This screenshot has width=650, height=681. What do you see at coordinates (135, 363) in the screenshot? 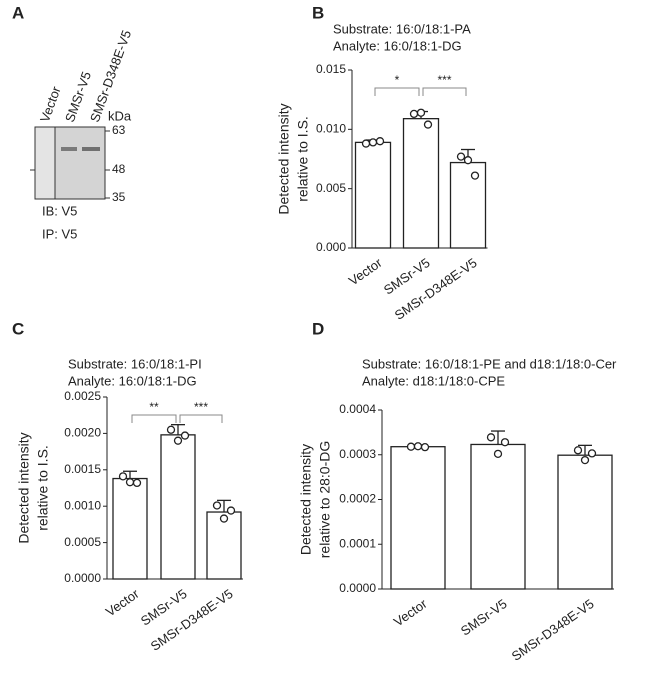
I see `subtitle: Substrate: 16:0/18:1-PI` at bounding box center [135, 363].